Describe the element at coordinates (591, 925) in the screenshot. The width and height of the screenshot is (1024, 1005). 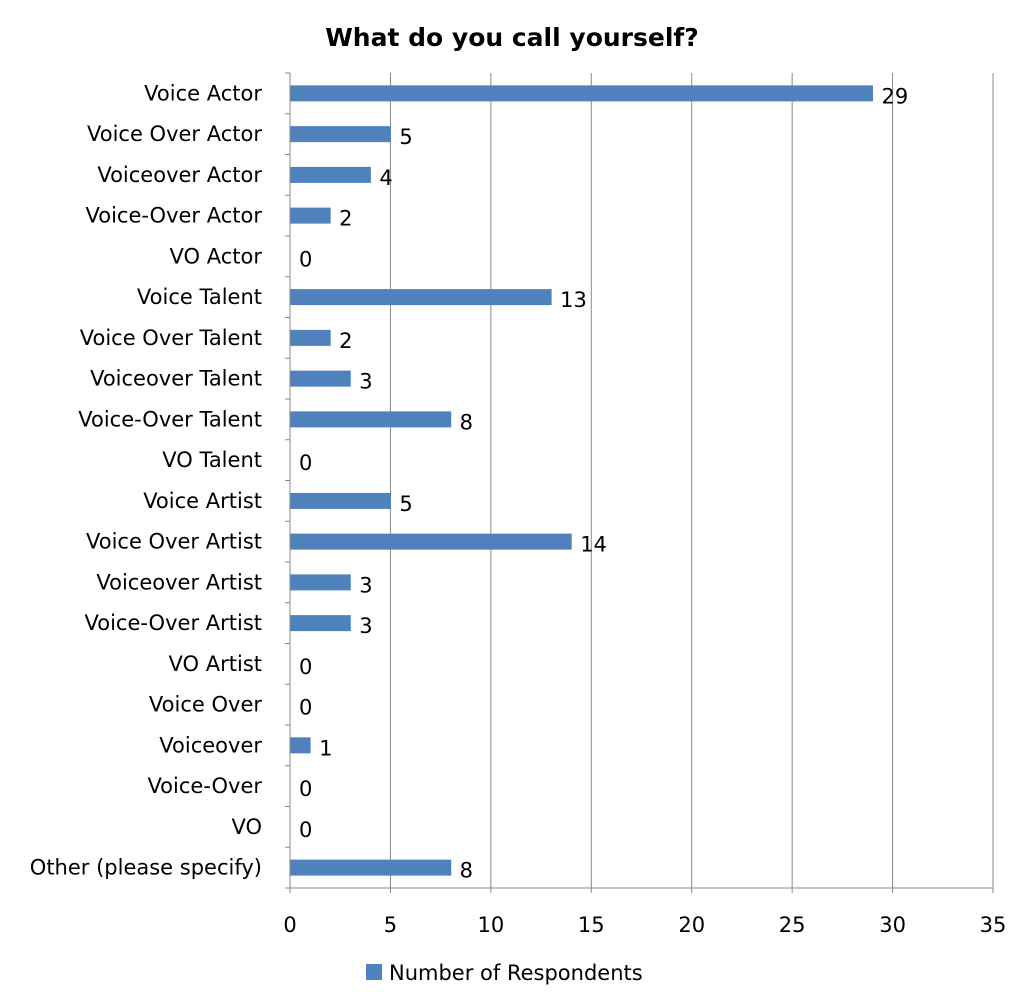
I see `x-tick-label: 15` at that location.